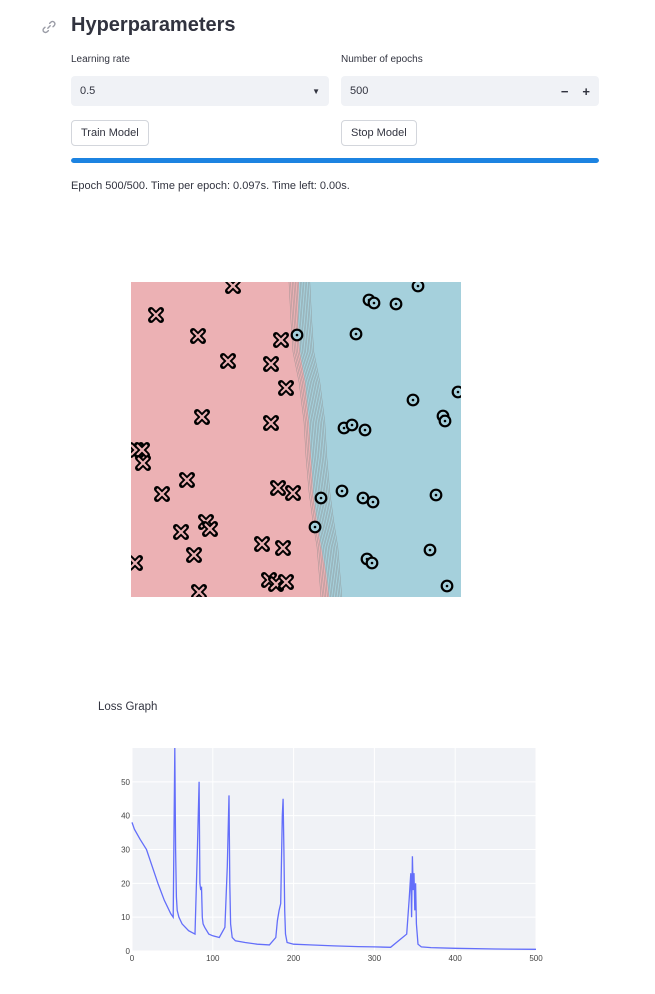  I want to click on loss-line-series, so click(334, 848).